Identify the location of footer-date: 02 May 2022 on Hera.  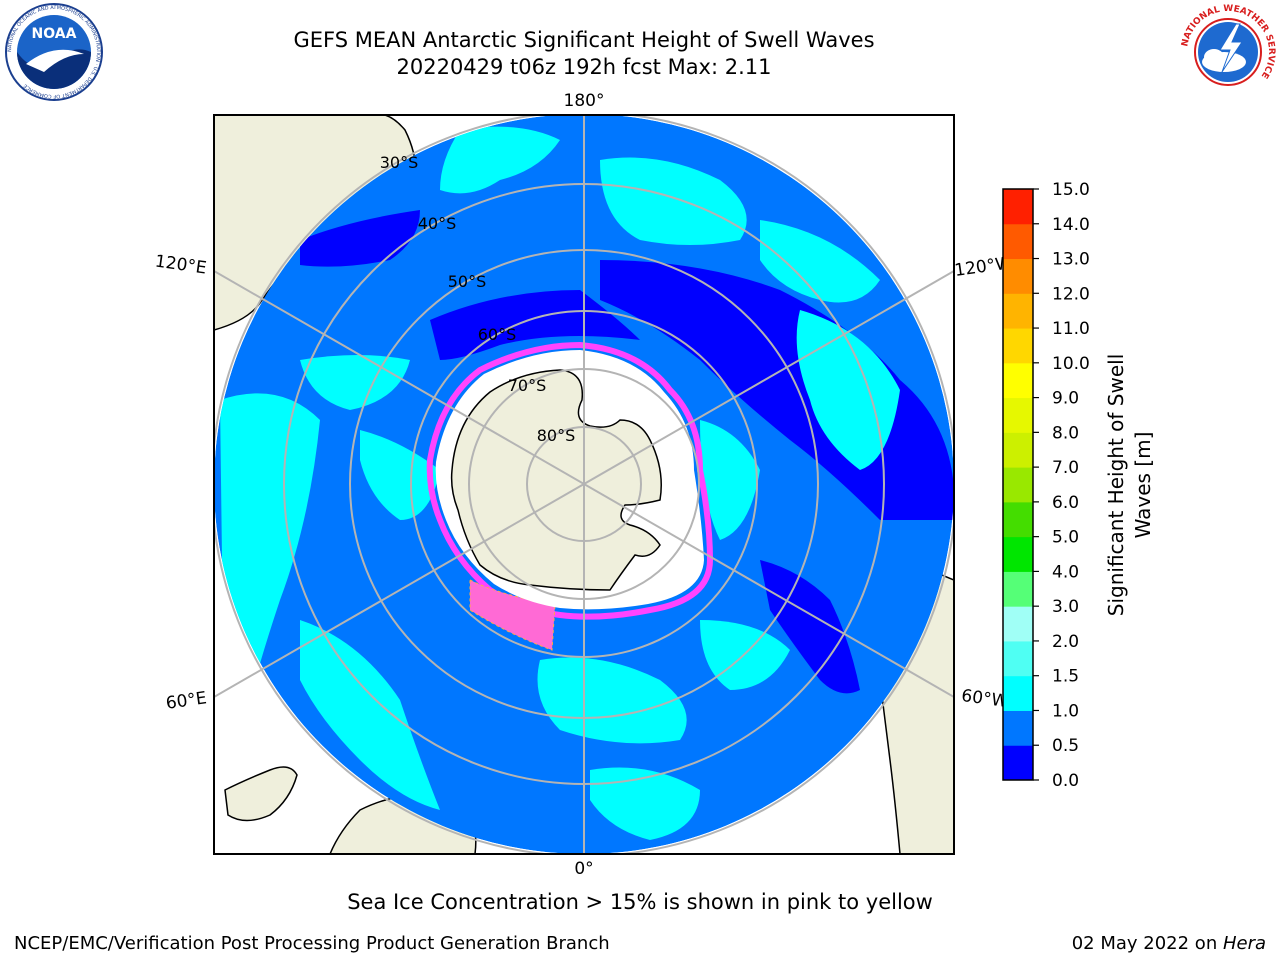
(1169, 943).